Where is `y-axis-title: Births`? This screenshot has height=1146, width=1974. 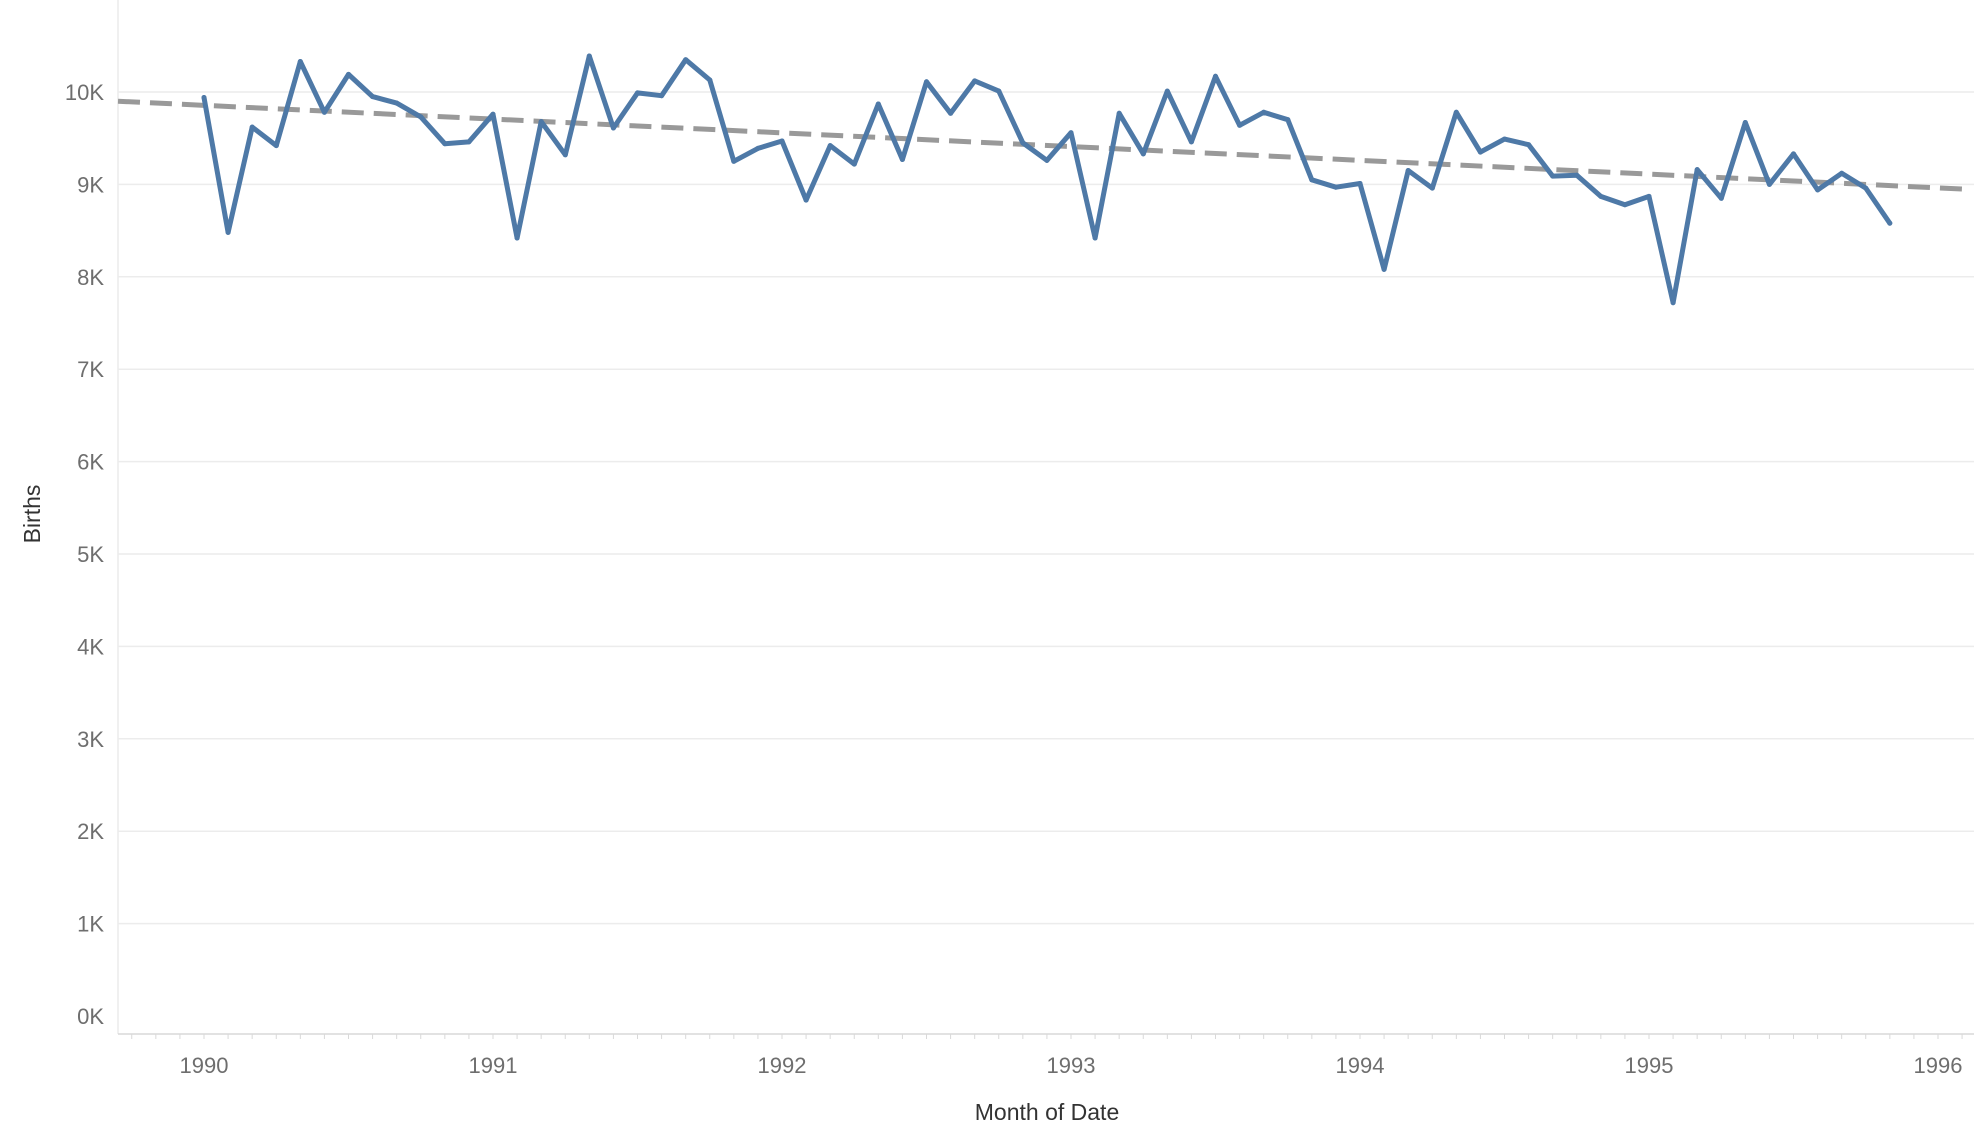 y-axis-title: Births is located at coordinates (32, 514).